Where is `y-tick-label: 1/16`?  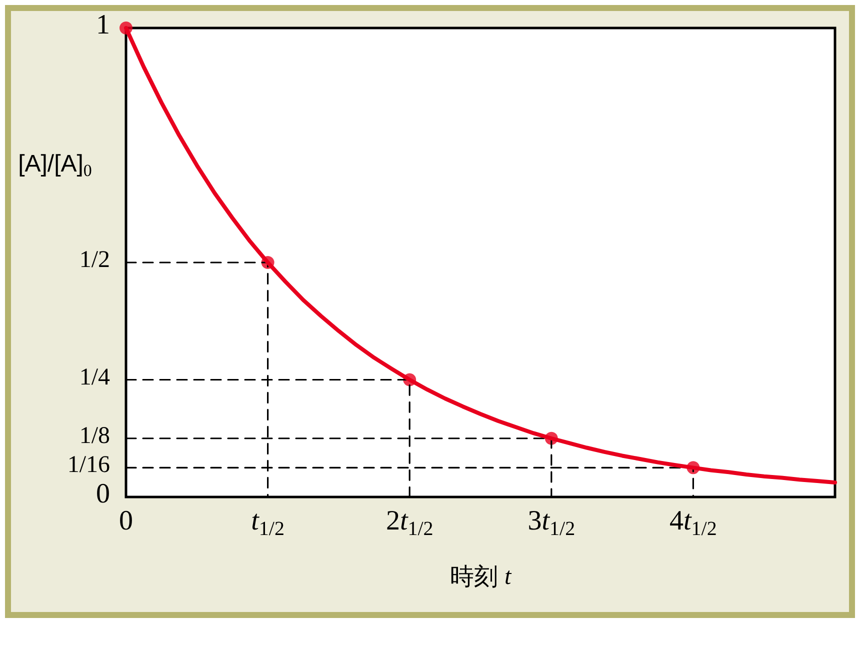 y-tick-label: 1/16 is located at coordinates (88, 465).